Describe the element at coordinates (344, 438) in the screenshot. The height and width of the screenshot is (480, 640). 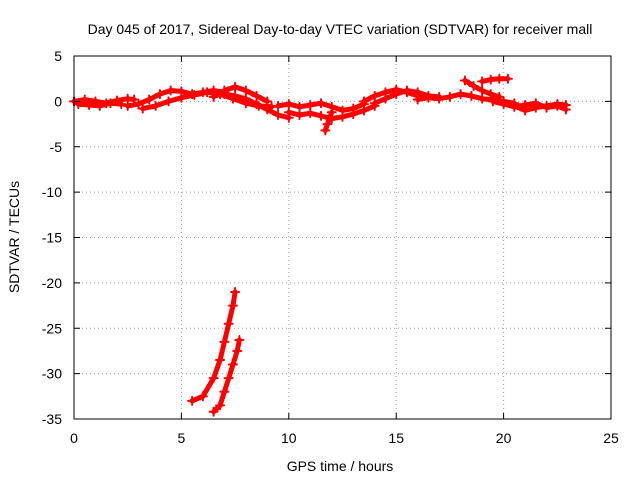
I see `x-tick-labels: 0 5 10 15 20 25` at that location.